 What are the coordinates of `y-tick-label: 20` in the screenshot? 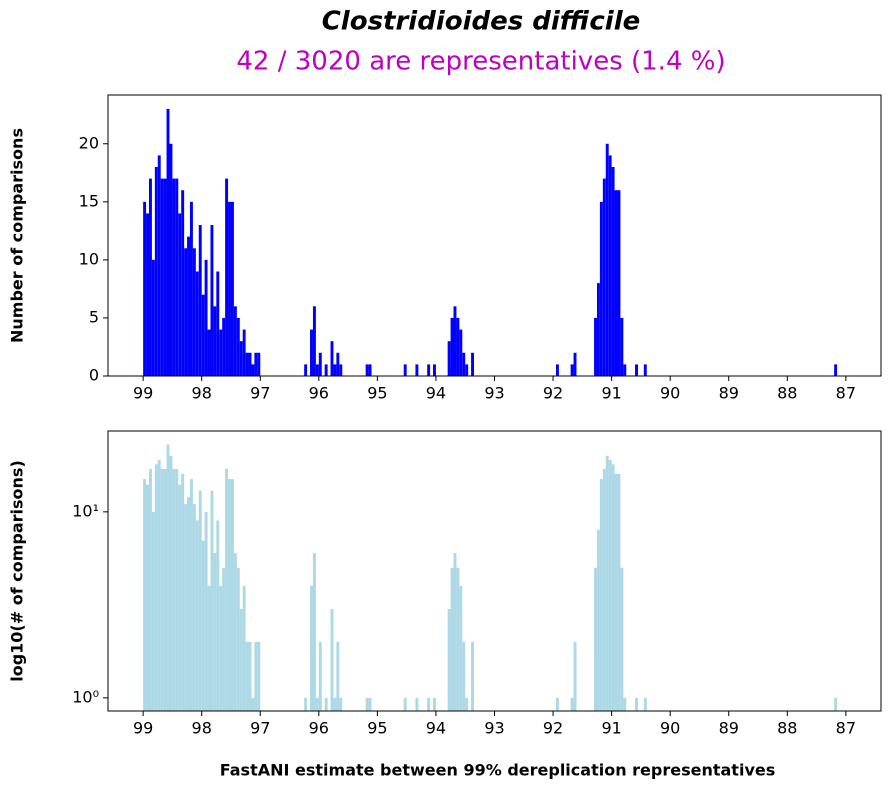 It's located at (89, 142).